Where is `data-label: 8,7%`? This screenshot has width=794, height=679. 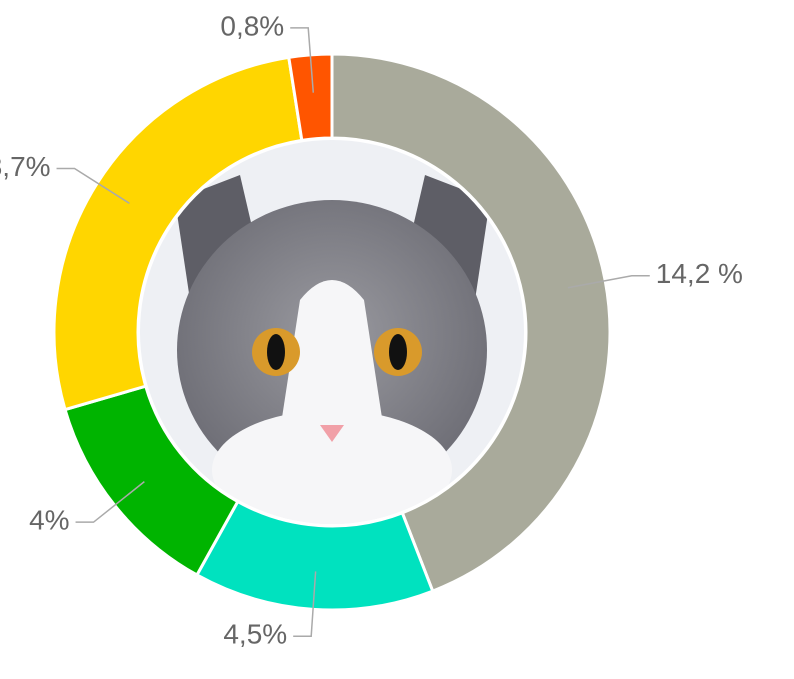 data-label: 8,7% is located at coordinates (25, 166).